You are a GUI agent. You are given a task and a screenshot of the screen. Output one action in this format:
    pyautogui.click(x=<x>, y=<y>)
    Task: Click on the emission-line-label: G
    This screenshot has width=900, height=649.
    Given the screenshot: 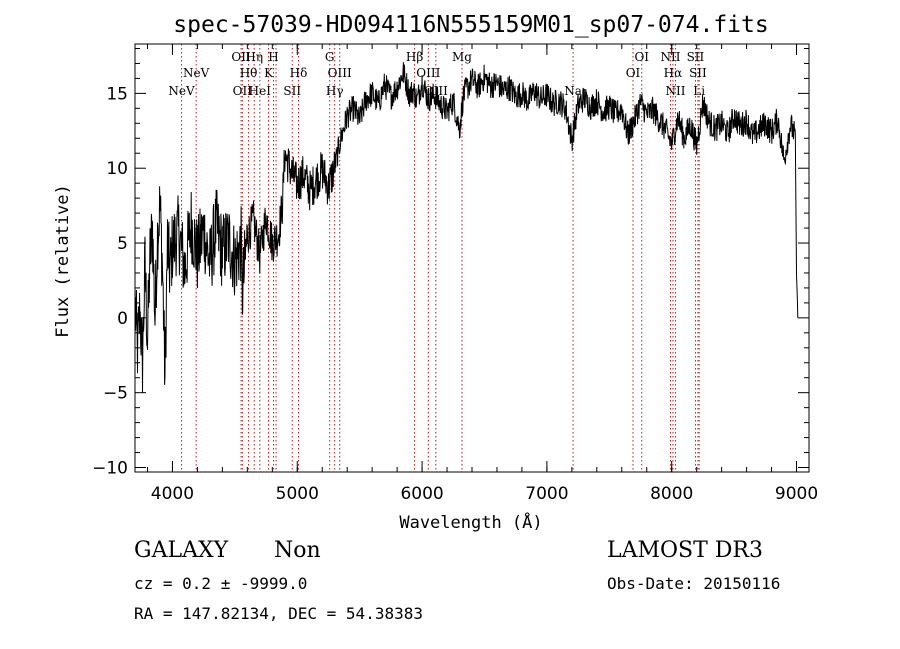 What is the action you would take?
    pyautogui.click(x=330, y=57)
    